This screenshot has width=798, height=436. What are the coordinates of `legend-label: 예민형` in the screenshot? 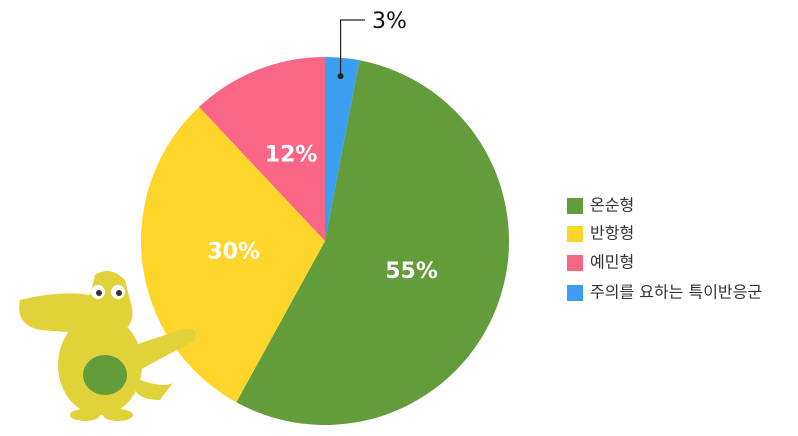 It's located at (612, 262).